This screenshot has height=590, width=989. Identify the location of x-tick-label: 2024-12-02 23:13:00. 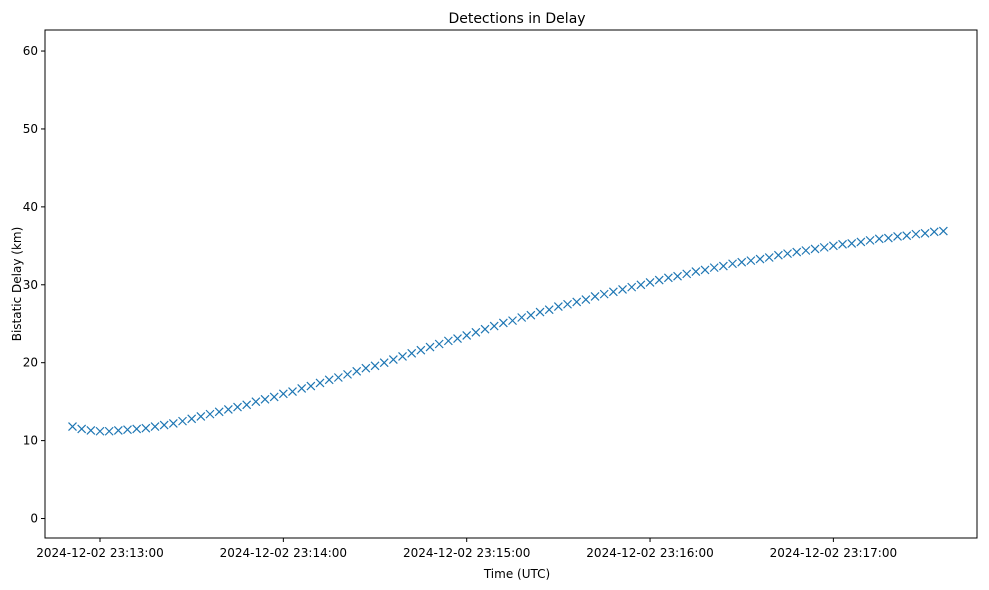
(99, 553).